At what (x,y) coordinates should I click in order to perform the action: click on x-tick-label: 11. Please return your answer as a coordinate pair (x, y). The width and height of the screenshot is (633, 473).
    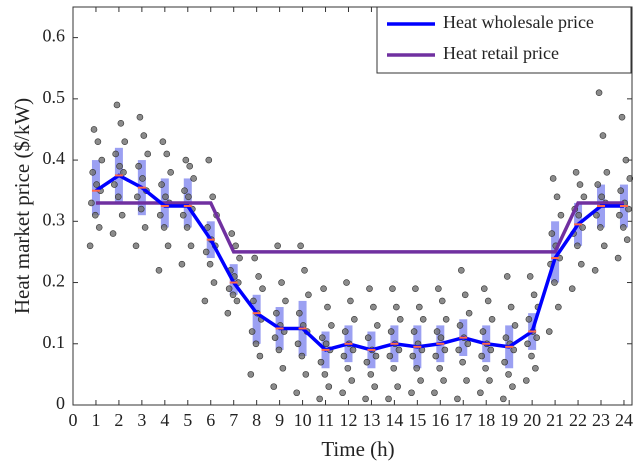
    Looking at the image, I should click on (325, 420).